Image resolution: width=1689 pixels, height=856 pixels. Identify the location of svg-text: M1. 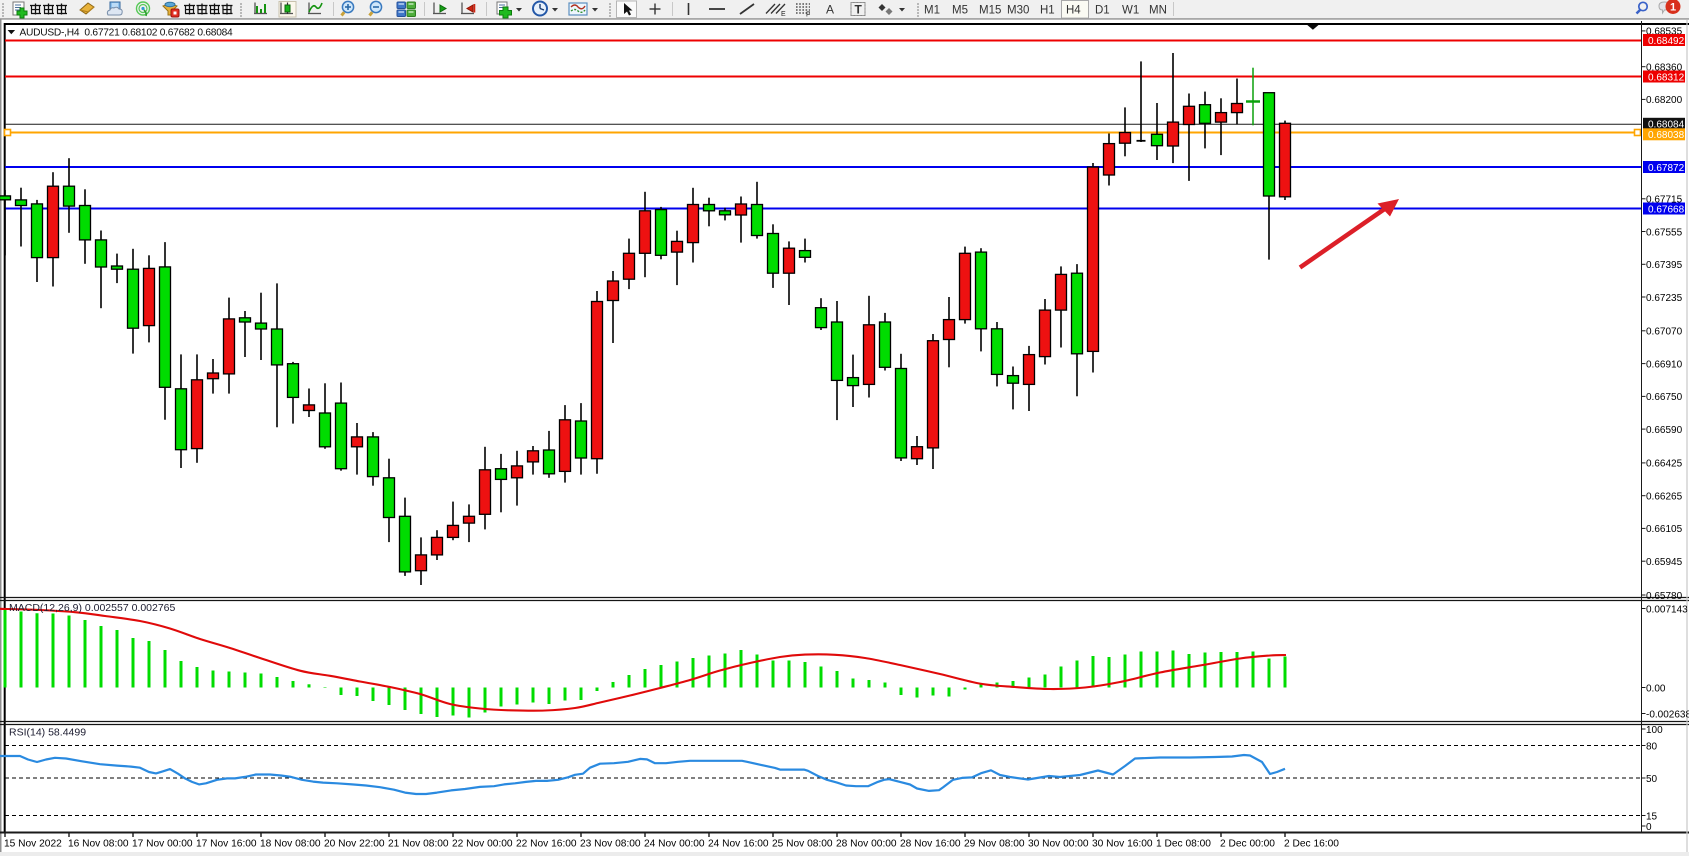
(932, 11).